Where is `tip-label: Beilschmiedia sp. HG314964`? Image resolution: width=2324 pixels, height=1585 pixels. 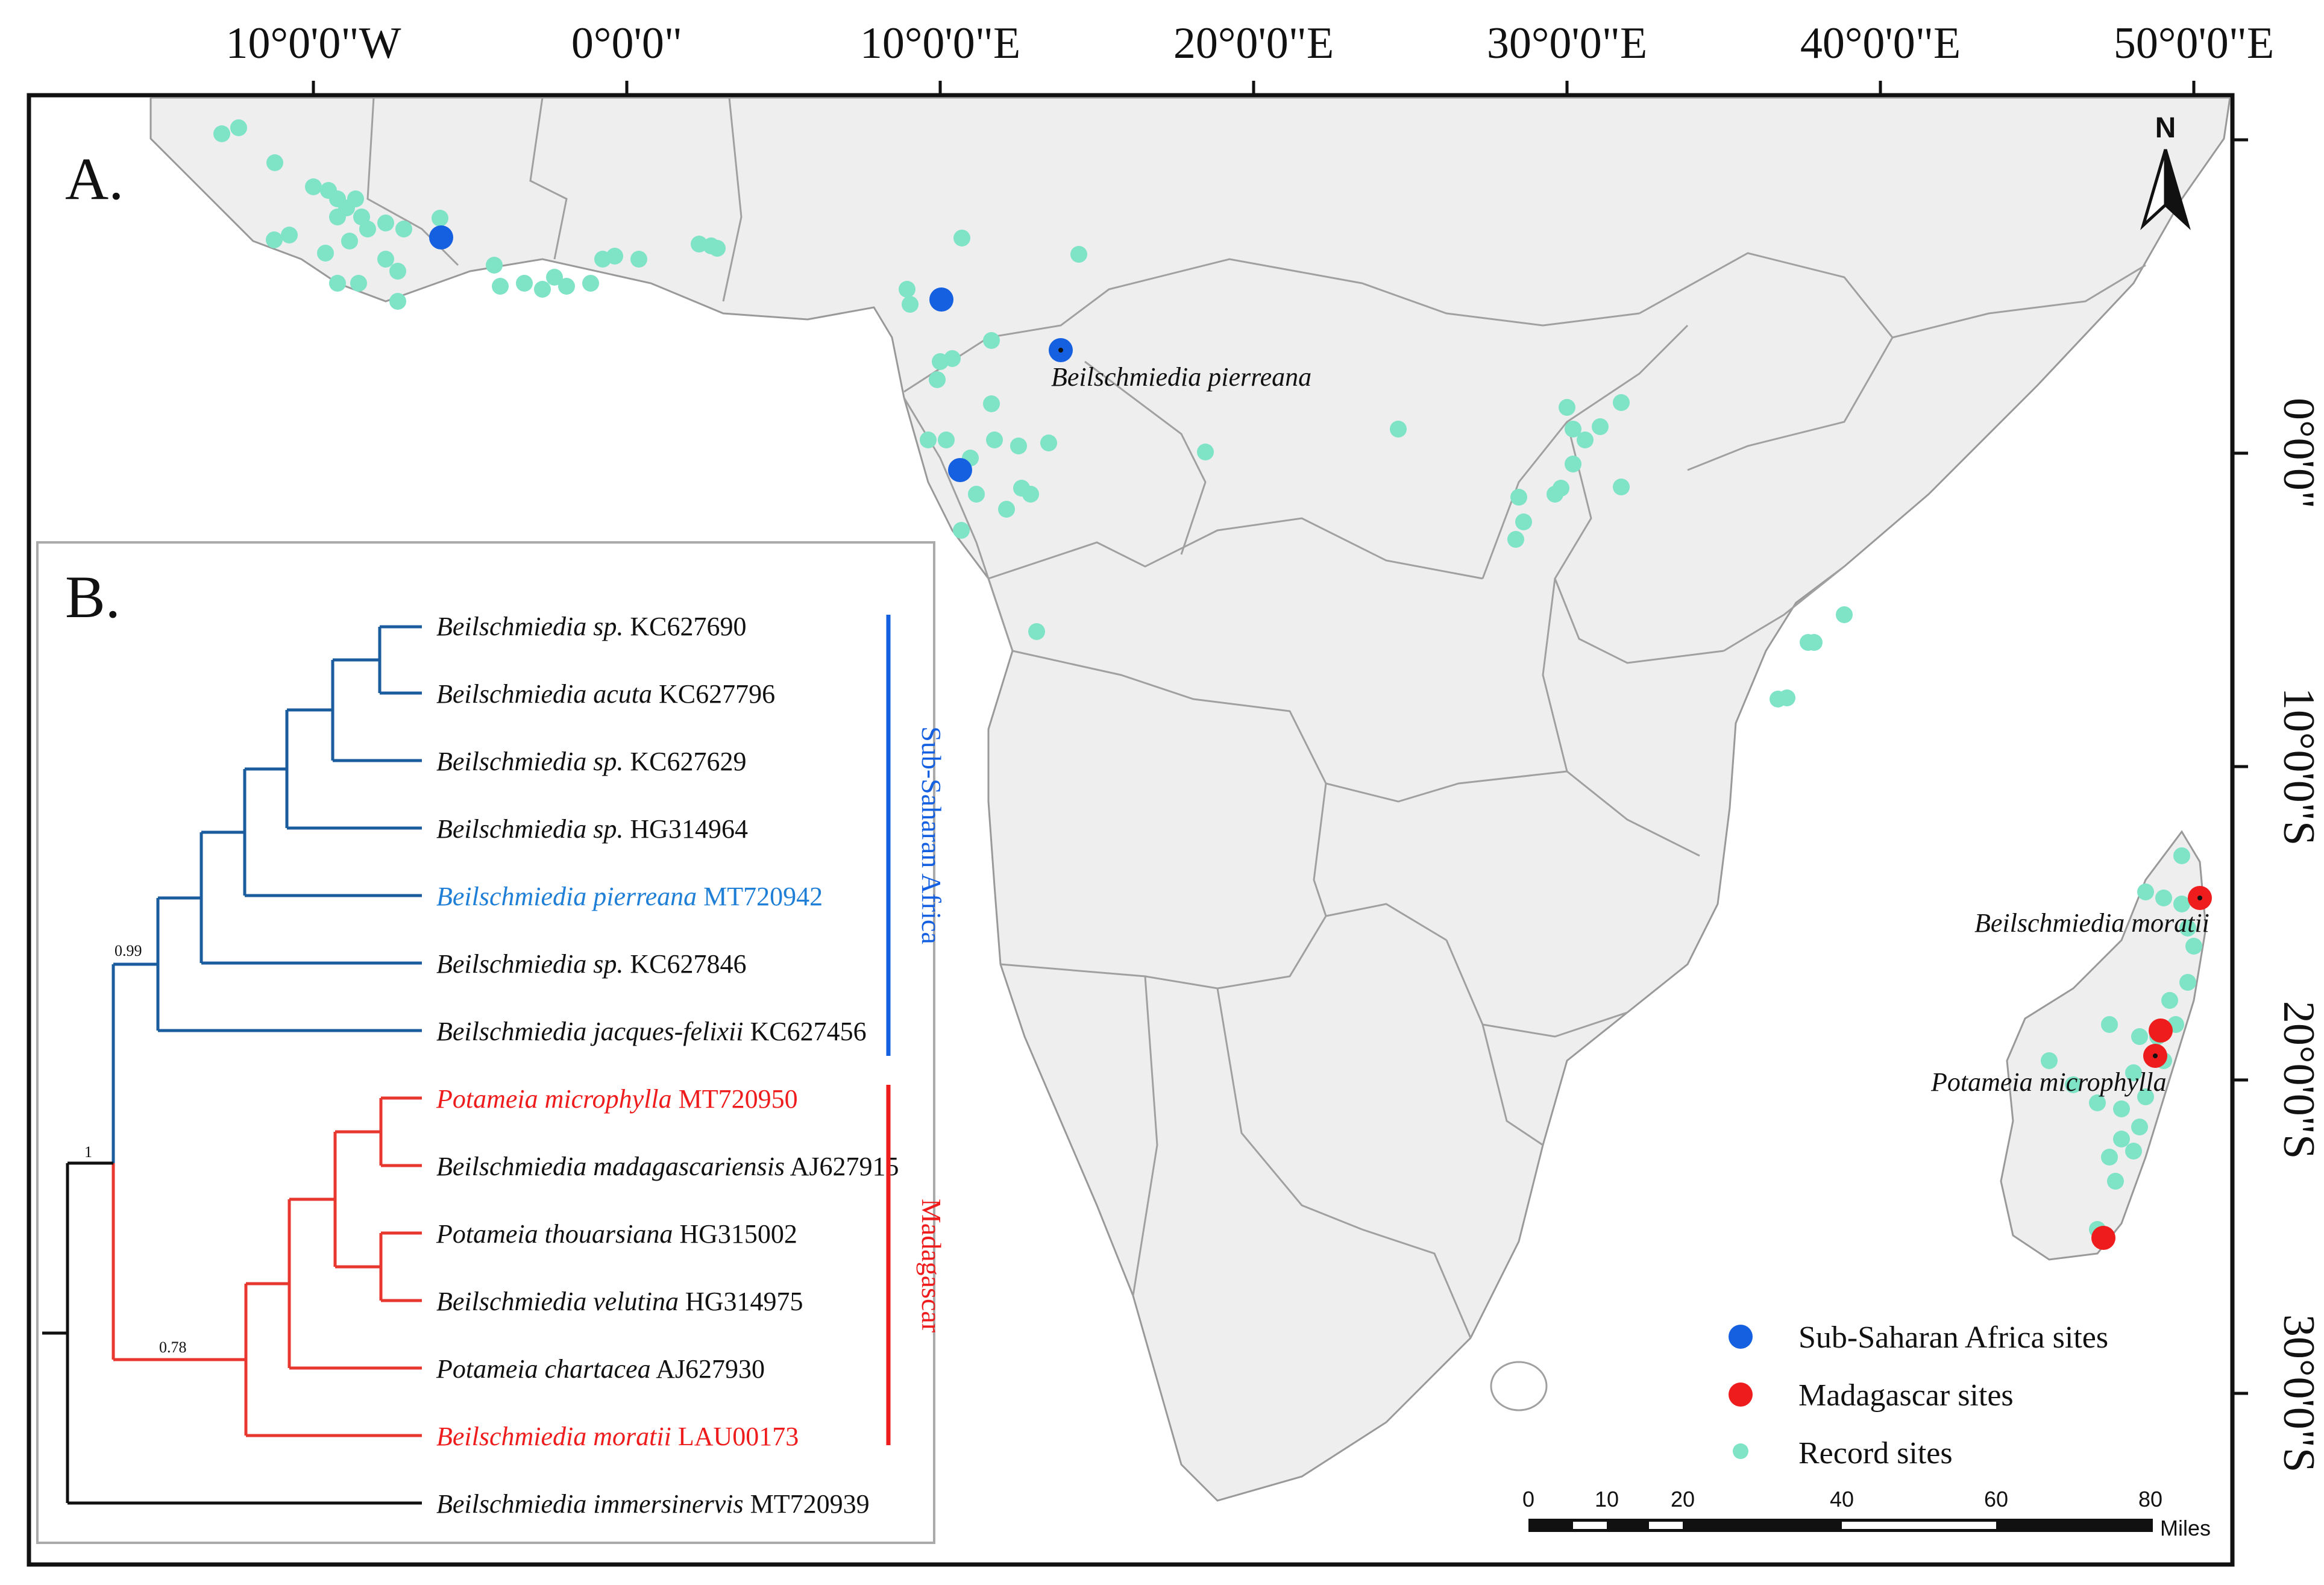 tip-label: Beilschmiedia sp. HG314964 is located at coordinates (592, 829).